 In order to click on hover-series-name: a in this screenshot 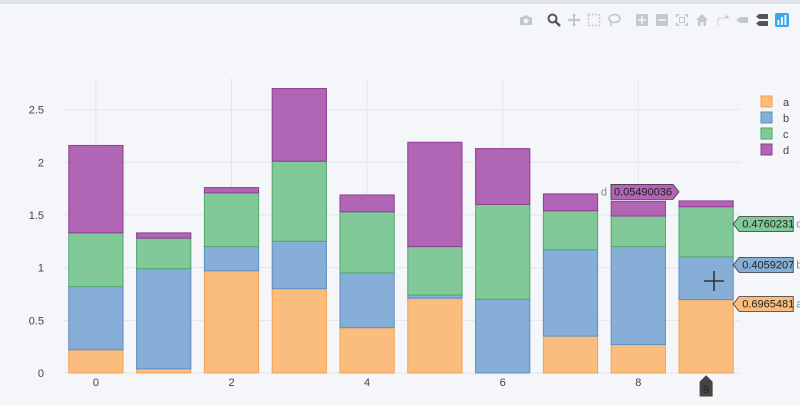, I will do `click(798, 305)`.